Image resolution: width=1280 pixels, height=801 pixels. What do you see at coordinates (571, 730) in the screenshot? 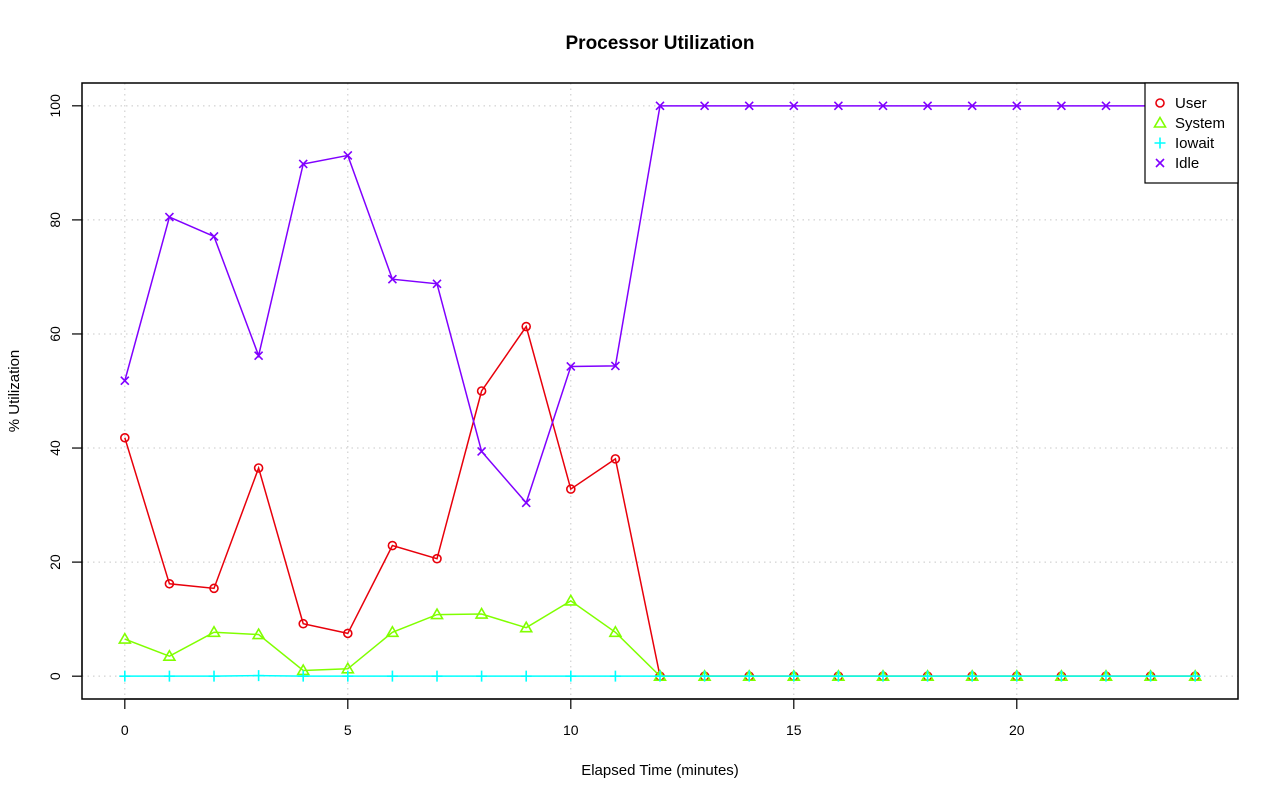
I see `x-tick-label: 10` at bounding box center [571, 730].